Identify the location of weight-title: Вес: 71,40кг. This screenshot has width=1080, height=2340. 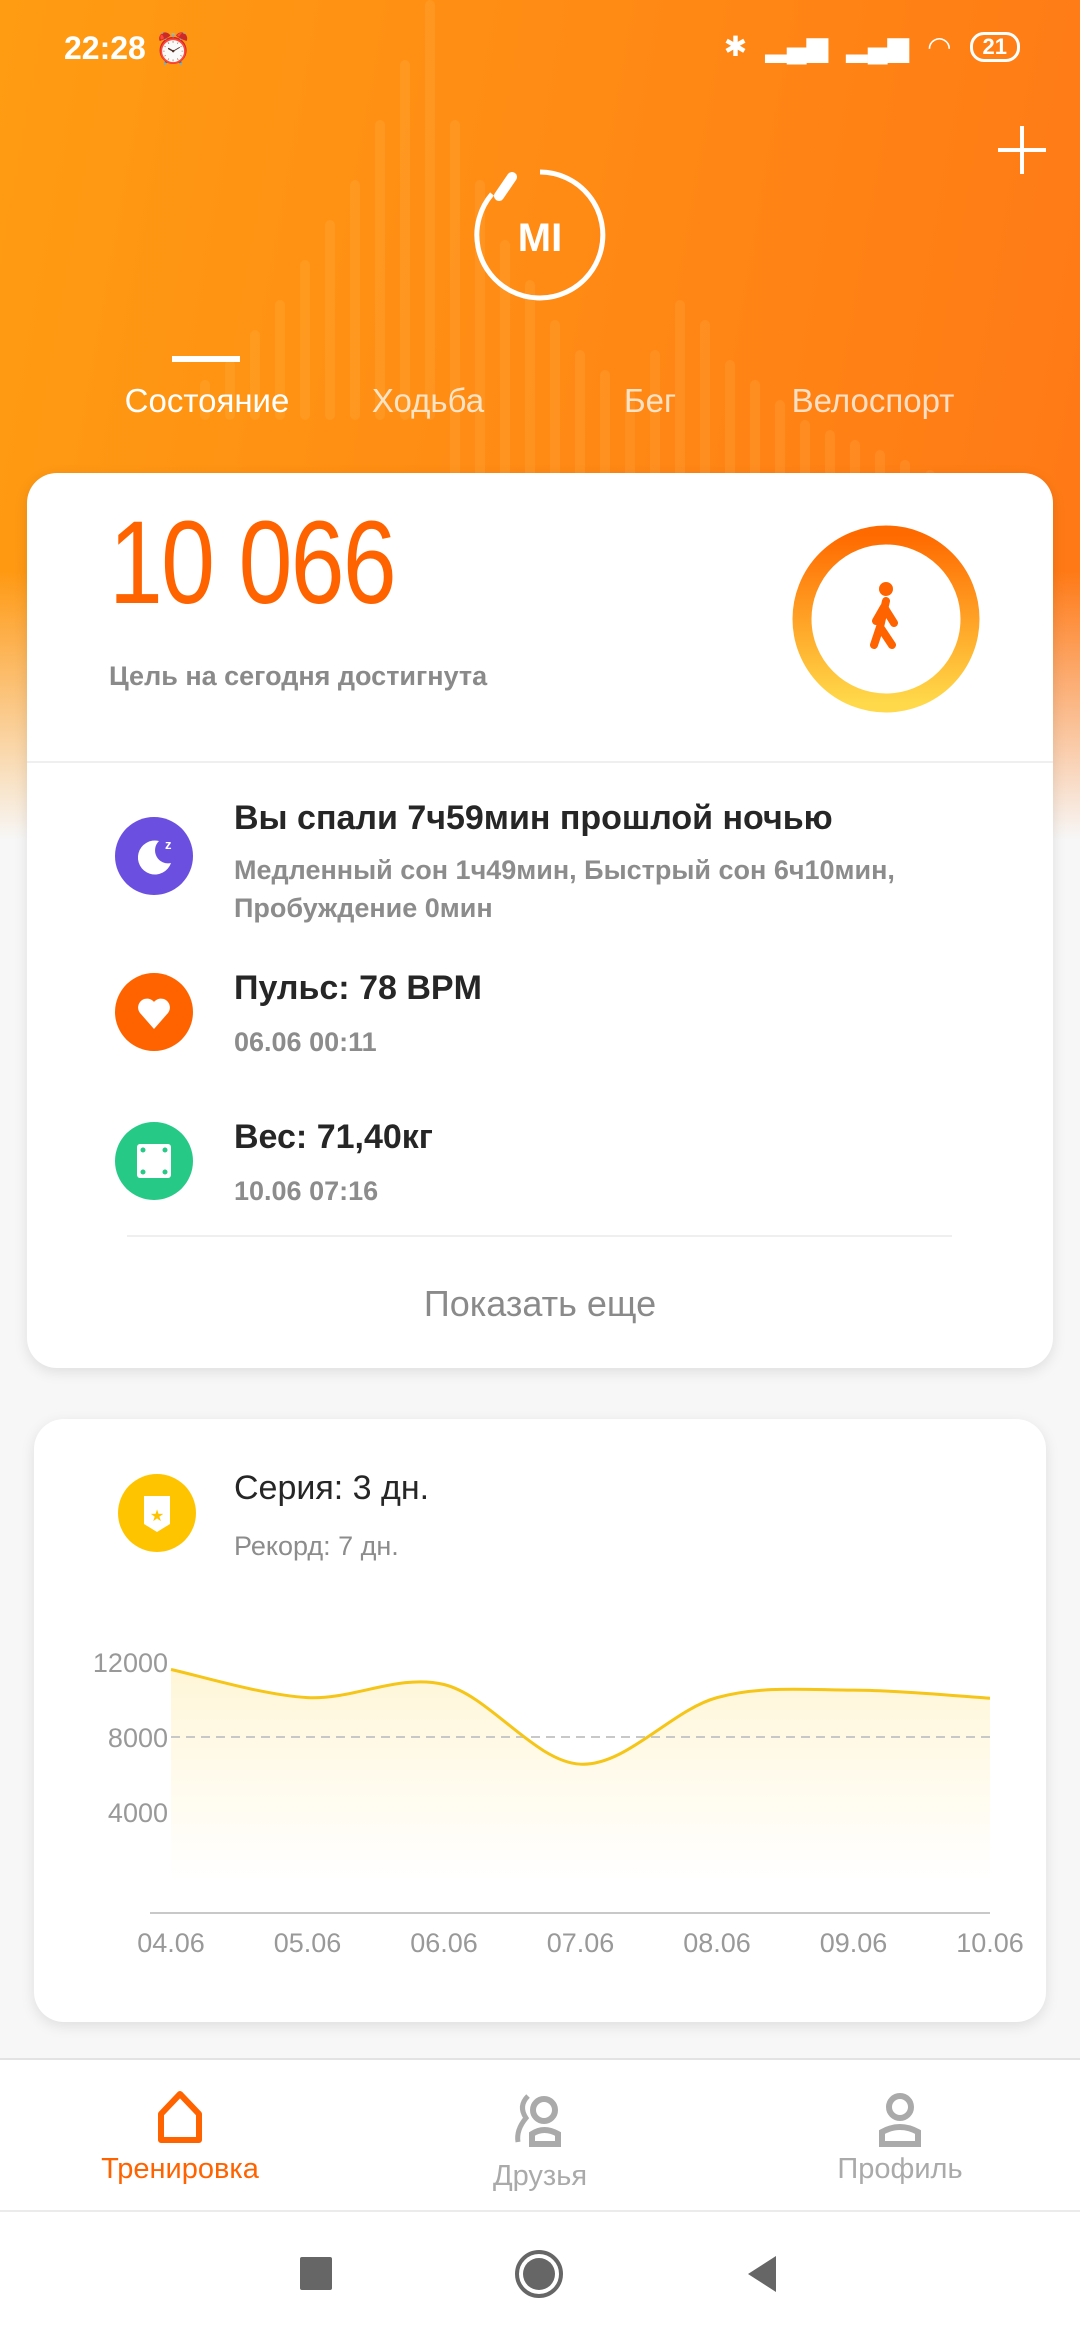
(333, 1137).